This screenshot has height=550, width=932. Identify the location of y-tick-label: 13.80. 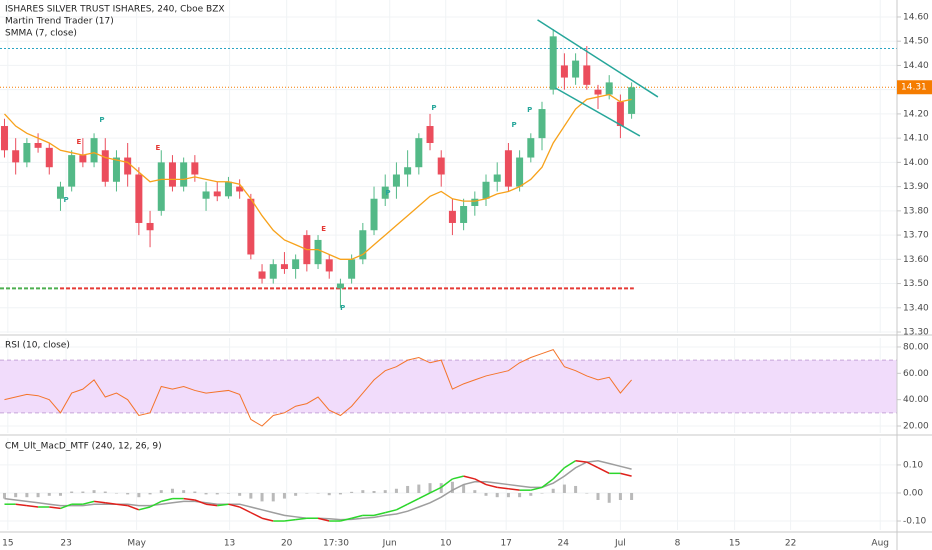
(916, 211).